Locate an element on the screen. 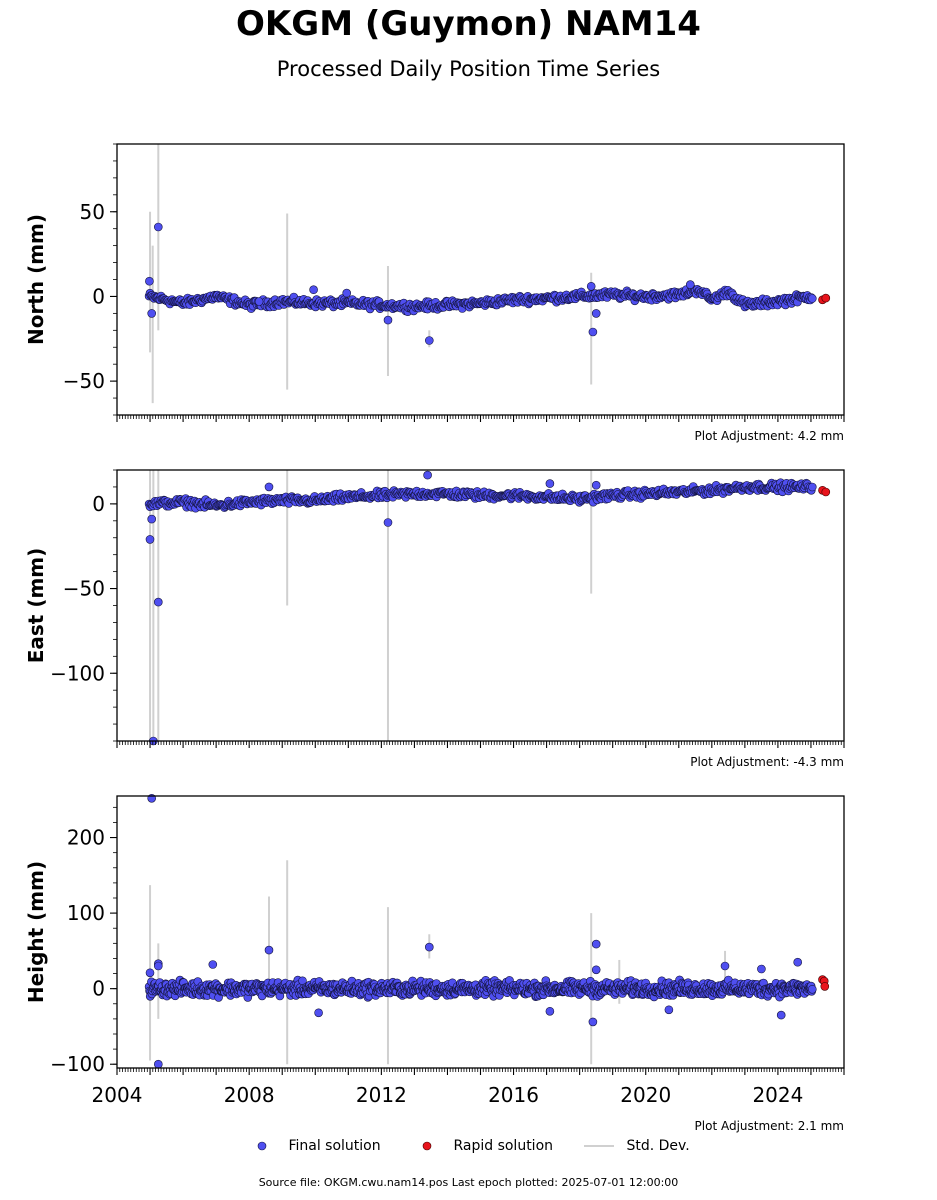 This screenshot has width=937, height=1200. legend-final: Final solution is located at coordinates (315, 1146).